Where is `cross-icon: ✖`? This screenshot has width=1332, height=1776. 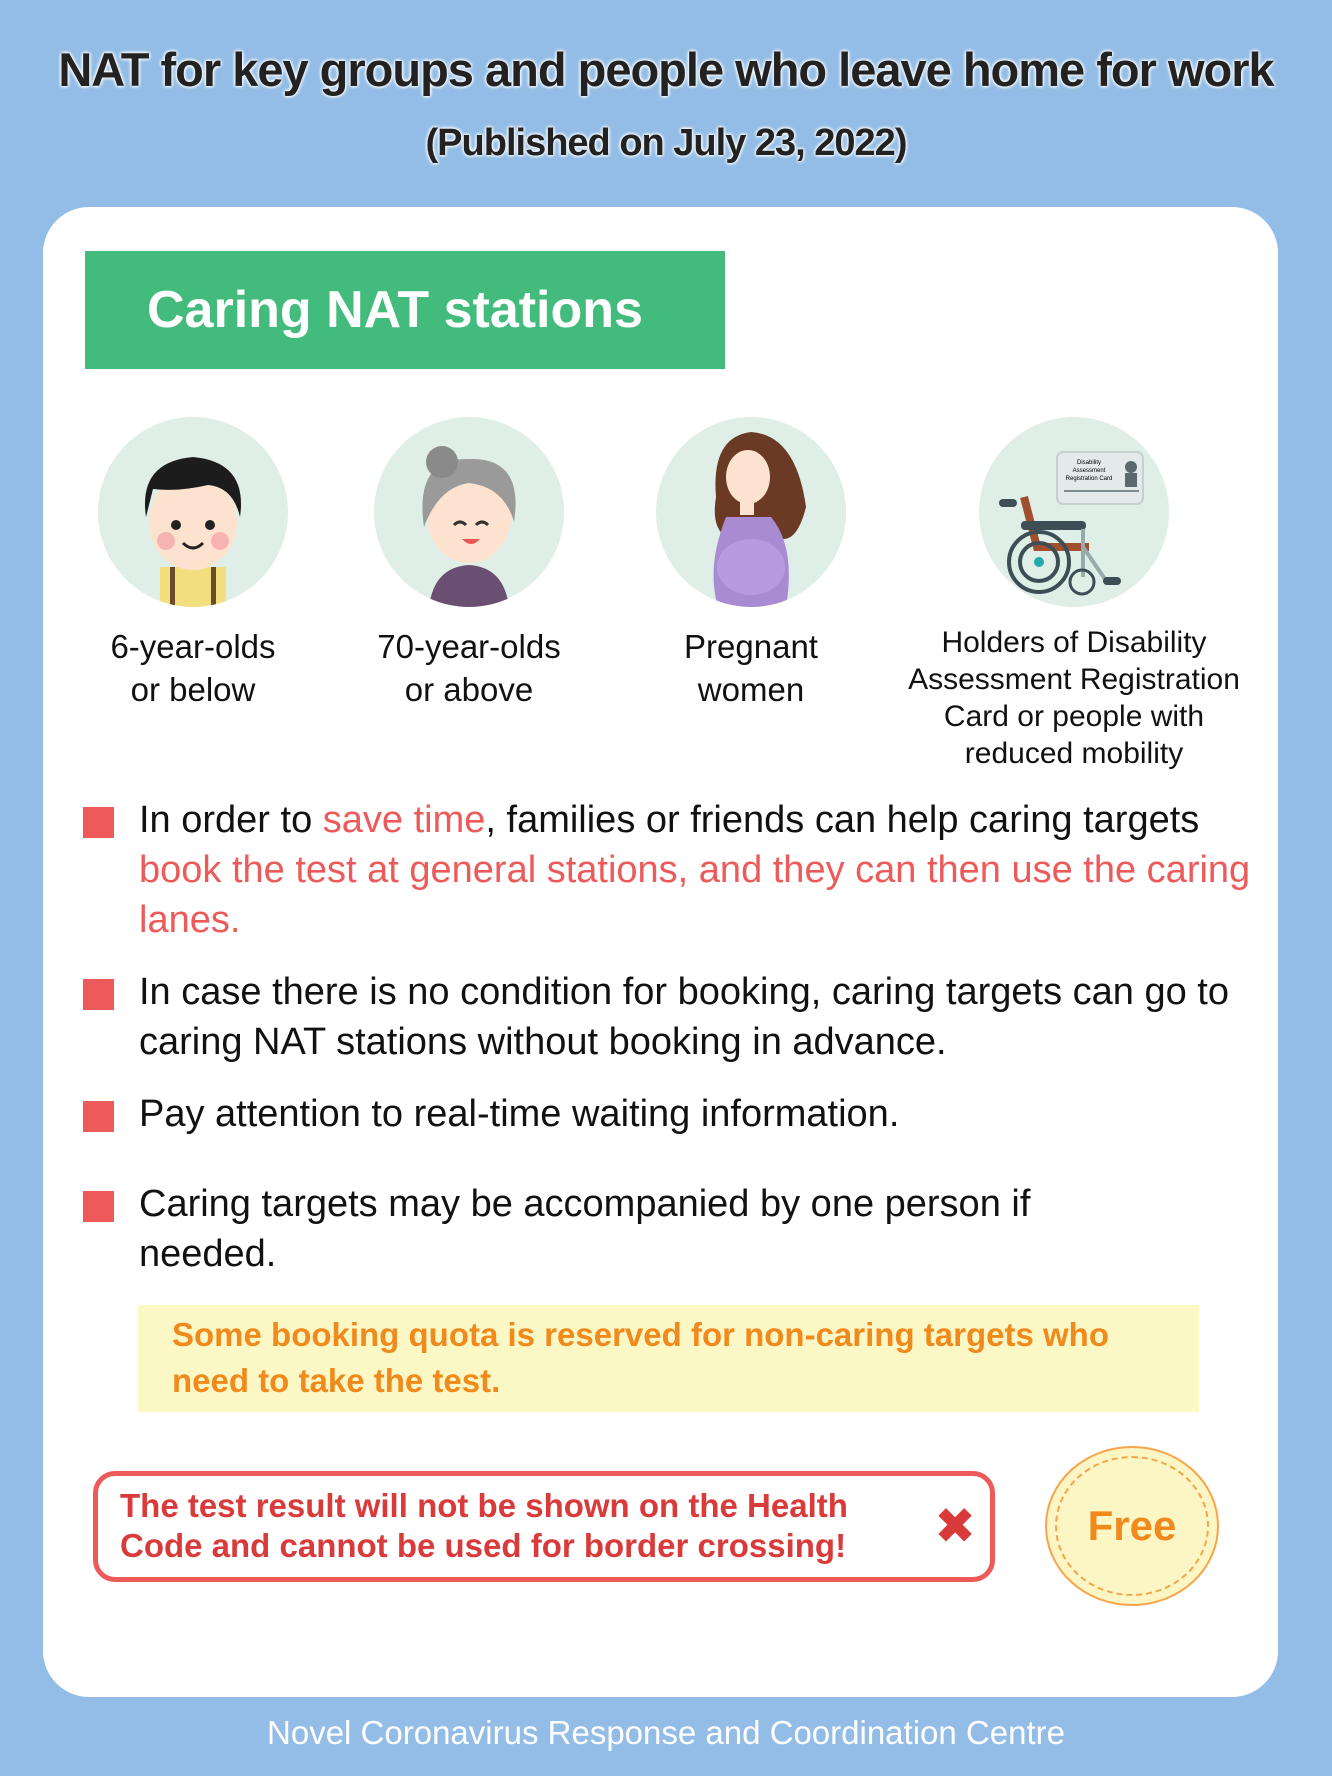
cross-icon: ✖ is located at coordinates (955, 1526).